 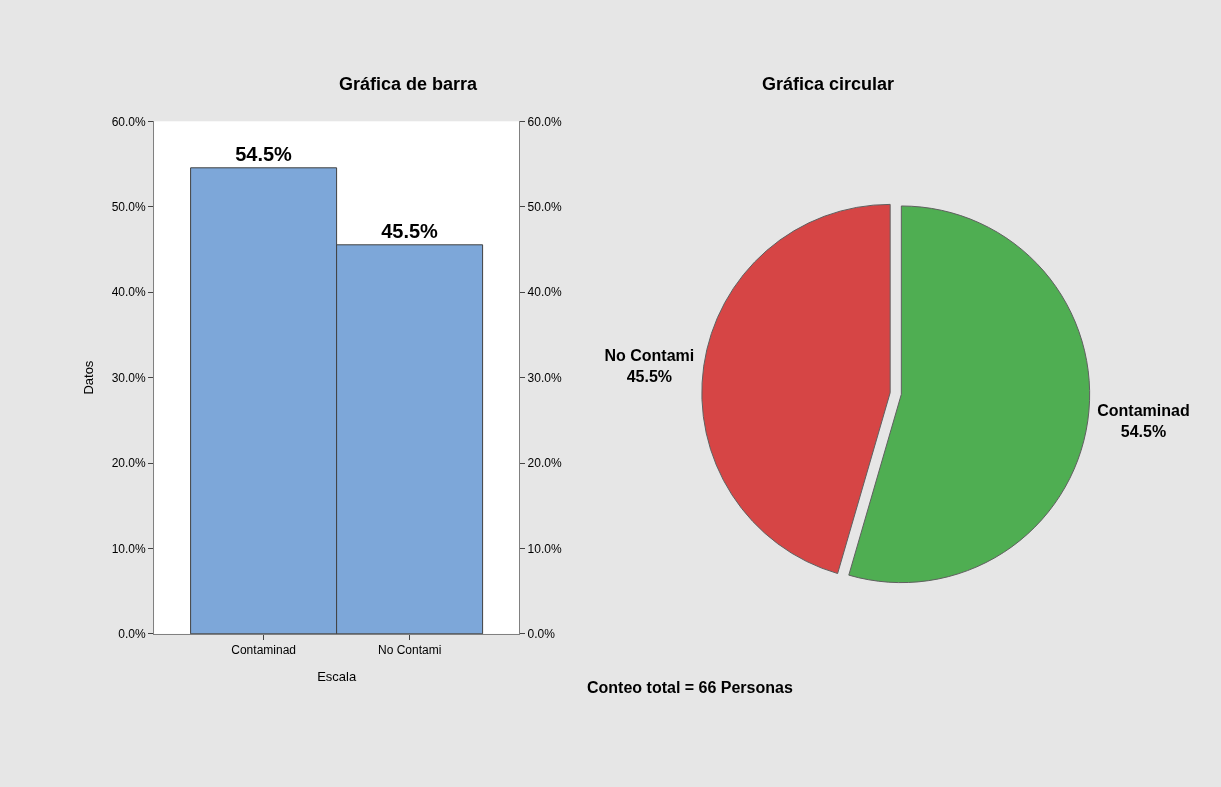 What do you see at coordinates (544, 121) in the screenshot?
I see `y2-tick-label: 60.0%` at bounding box center [544, 121].